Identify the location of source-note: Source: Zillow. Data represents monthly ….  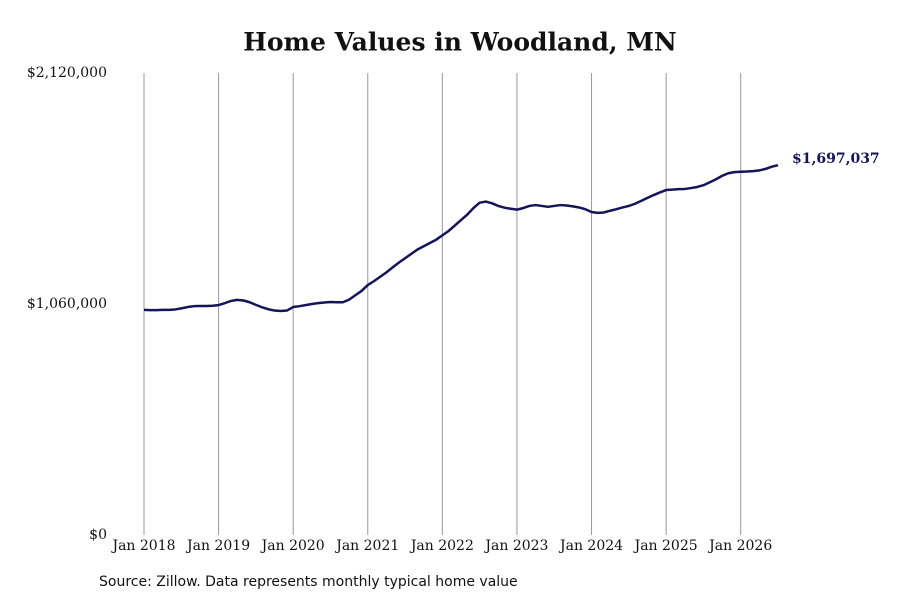
(308, 582).